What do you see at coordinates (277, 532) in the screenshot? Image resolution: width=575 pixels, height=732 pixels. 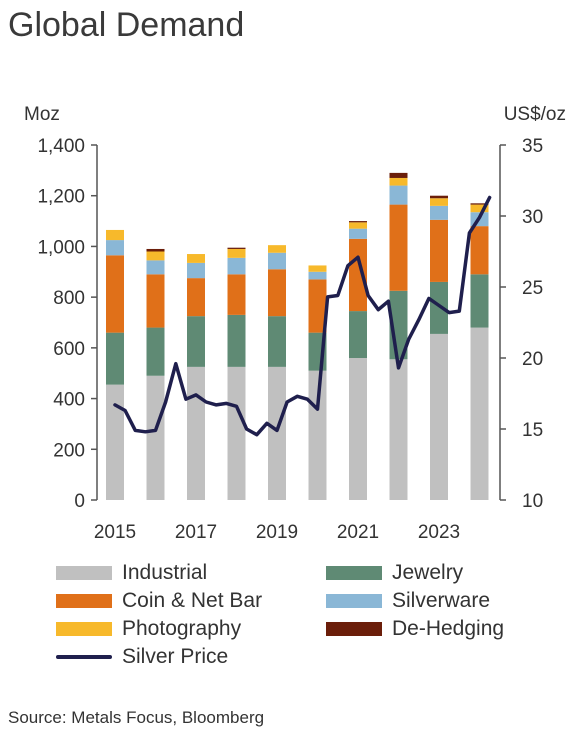 I see `x-tick-label: 2019` at bounding box center [277, 532].